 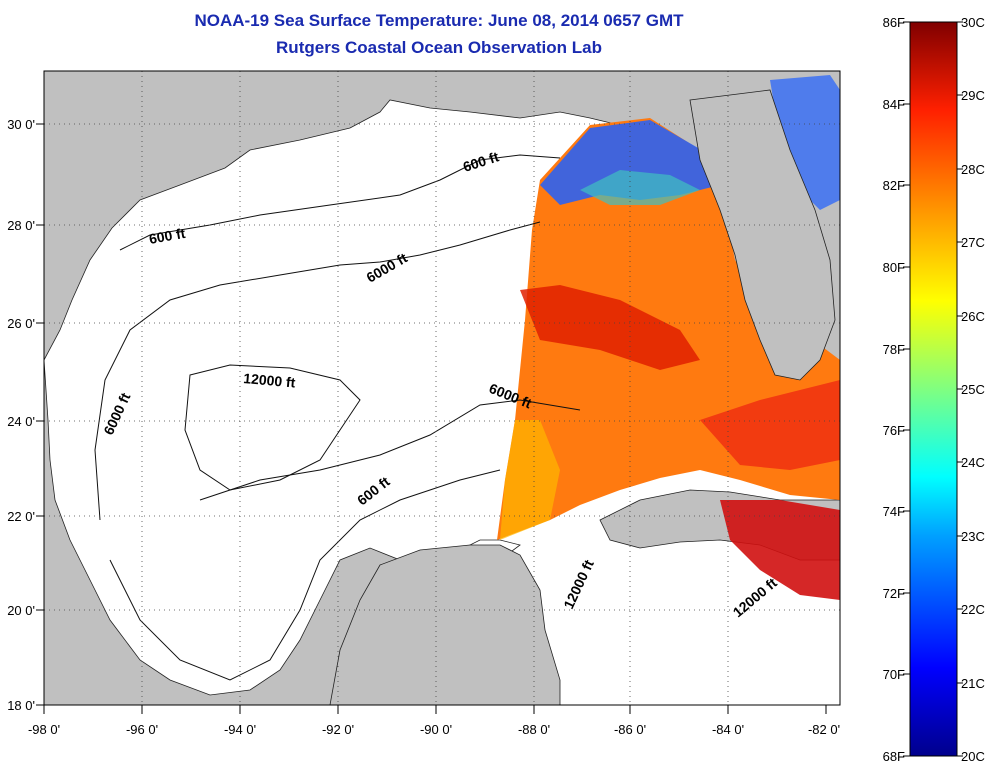 I want to click on lon-label: -88 0', so click(x=534, y=729).